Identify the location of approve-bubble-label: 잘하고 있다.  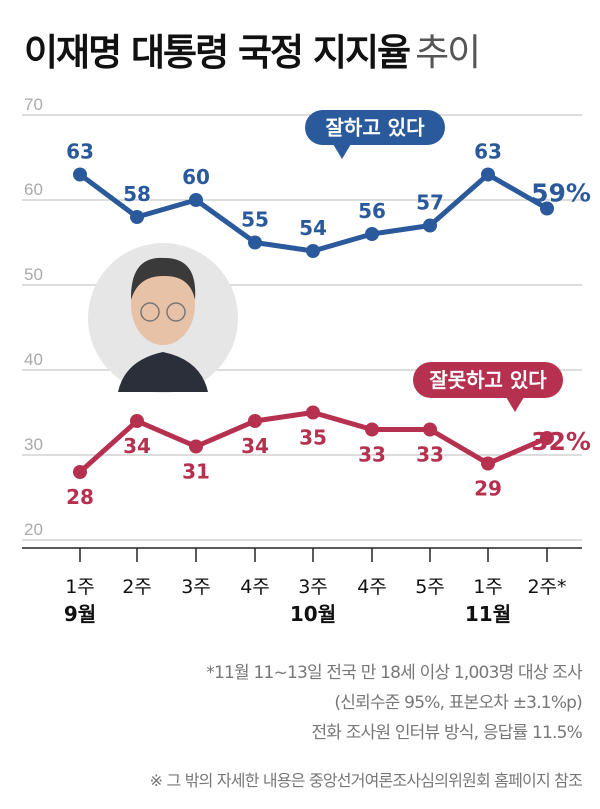
(376, 128).